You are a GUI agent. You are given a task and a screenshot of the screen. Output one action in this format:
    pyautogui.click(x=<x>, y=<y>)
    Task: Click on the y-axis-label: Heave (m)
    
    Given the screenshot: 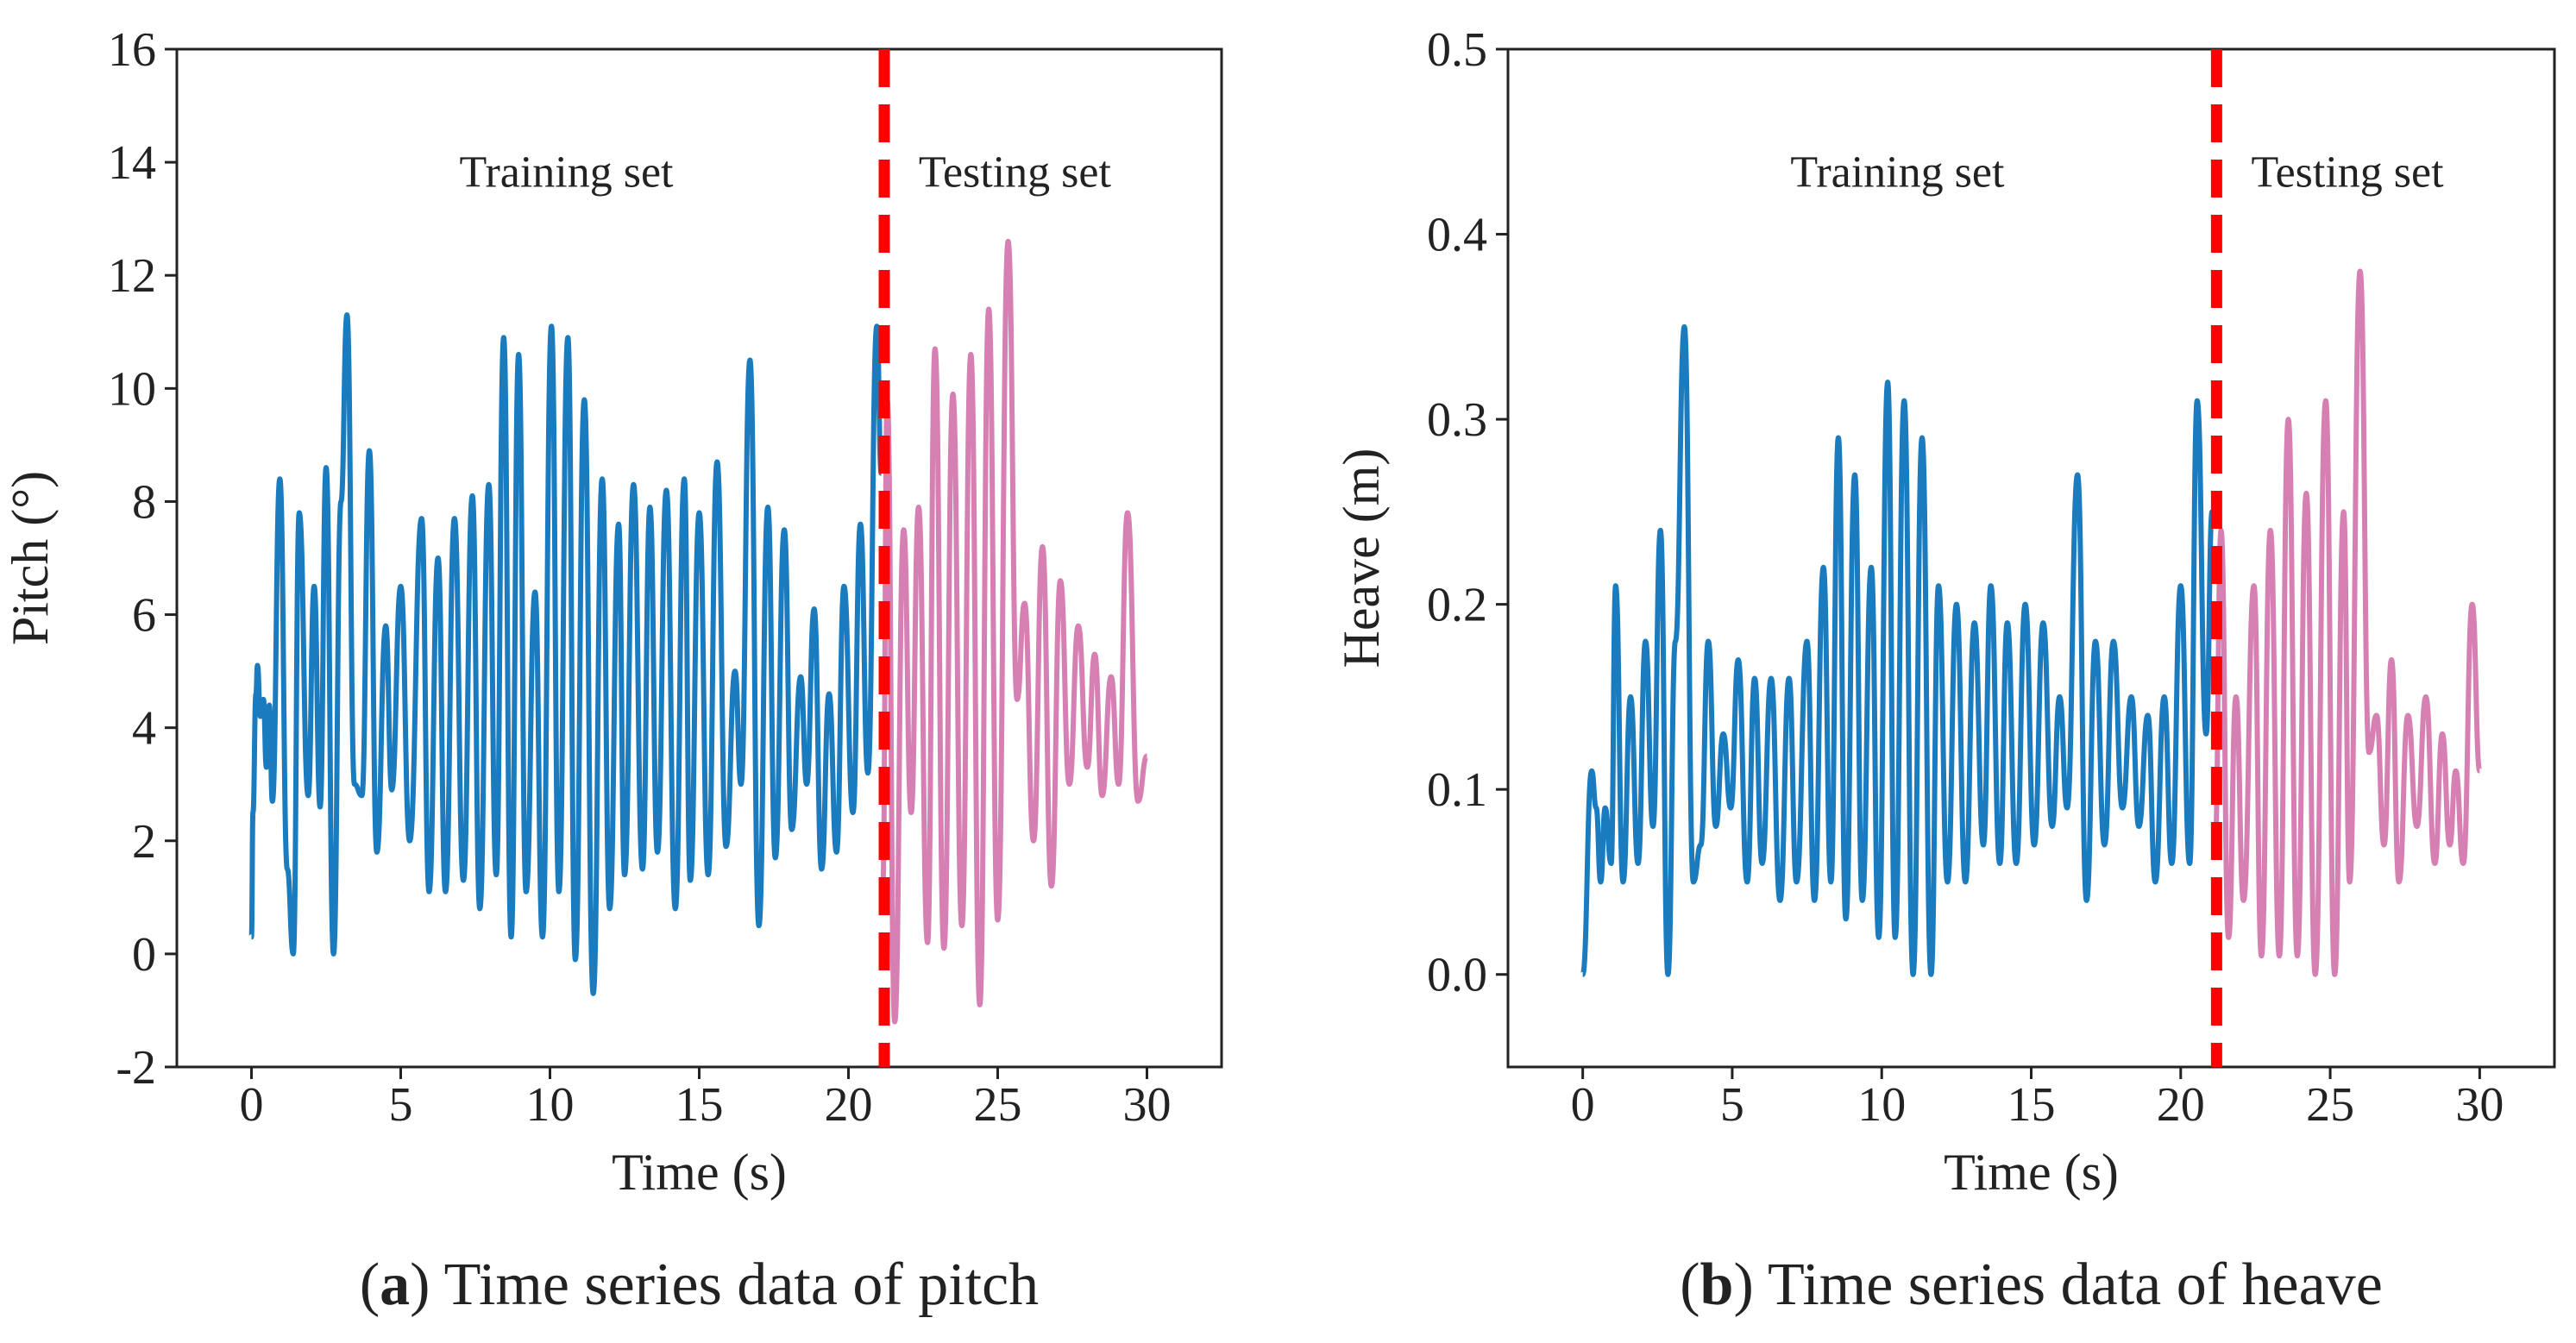 What is the action you would take?
    pyautogui.click(x=1361, y=558)
    